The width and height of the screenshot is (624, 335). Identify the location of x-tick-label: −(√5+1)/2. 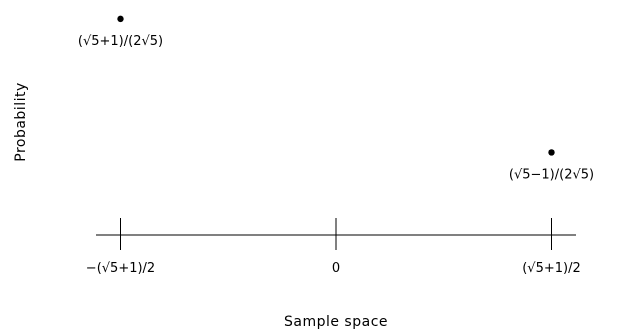
(120, 268).